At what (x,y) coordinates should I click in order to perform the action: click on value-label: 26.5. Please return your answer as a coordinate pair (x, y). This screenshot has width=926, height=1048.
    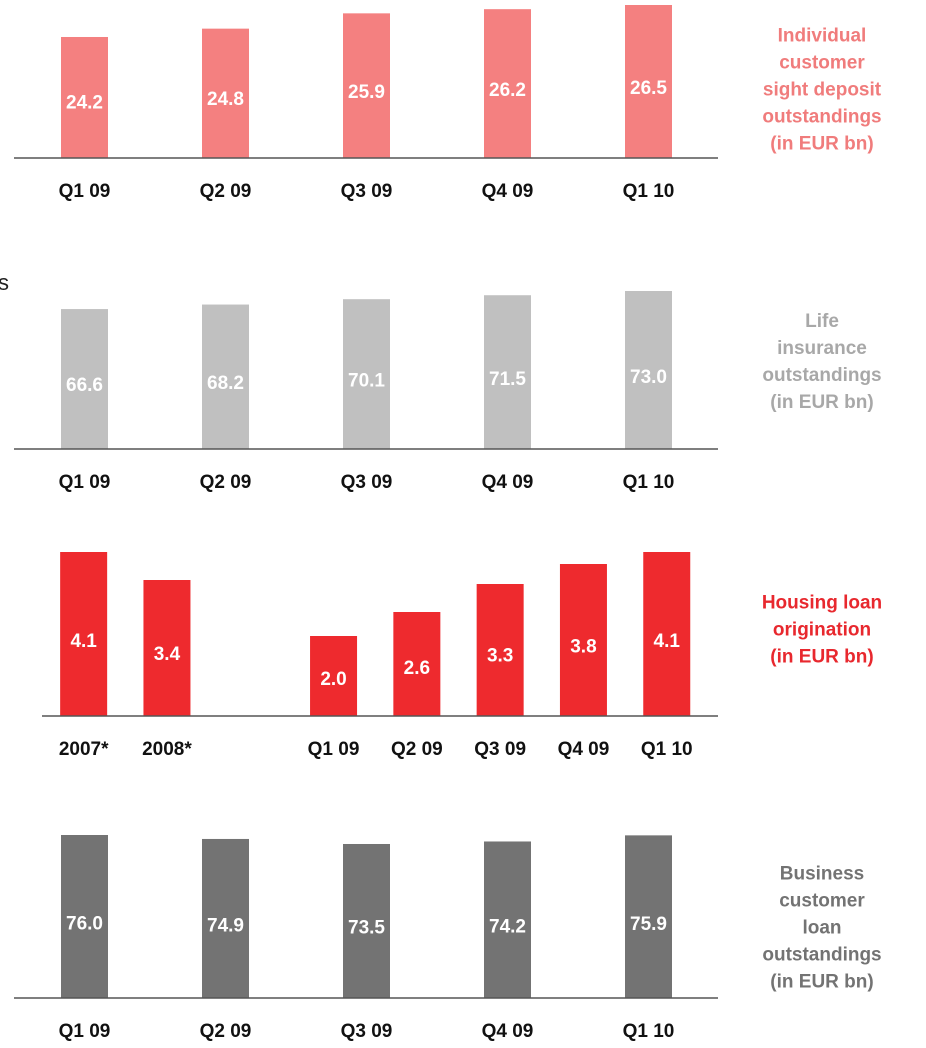
    Looking at the image, I should click on (648, 88).